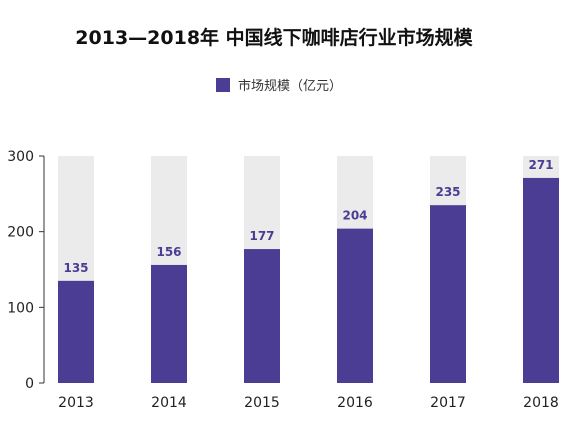 The height and width of the screenshot is (427, 571). I want to click on bar-2016, so click(355, 305).